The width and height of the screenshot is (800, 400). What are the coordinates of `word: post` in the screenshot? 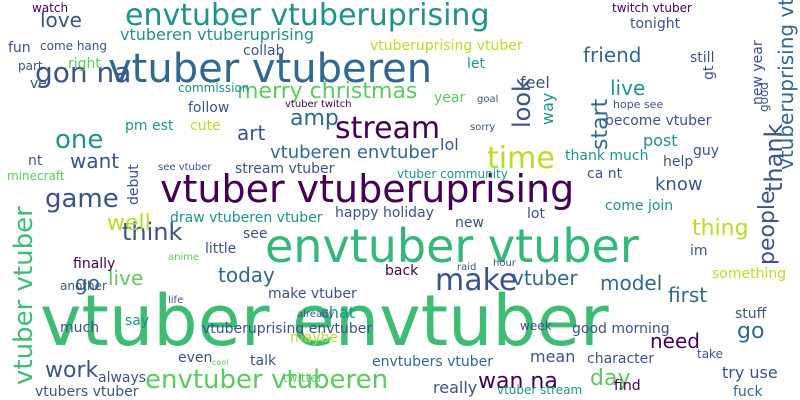 It's located at (660, 140).